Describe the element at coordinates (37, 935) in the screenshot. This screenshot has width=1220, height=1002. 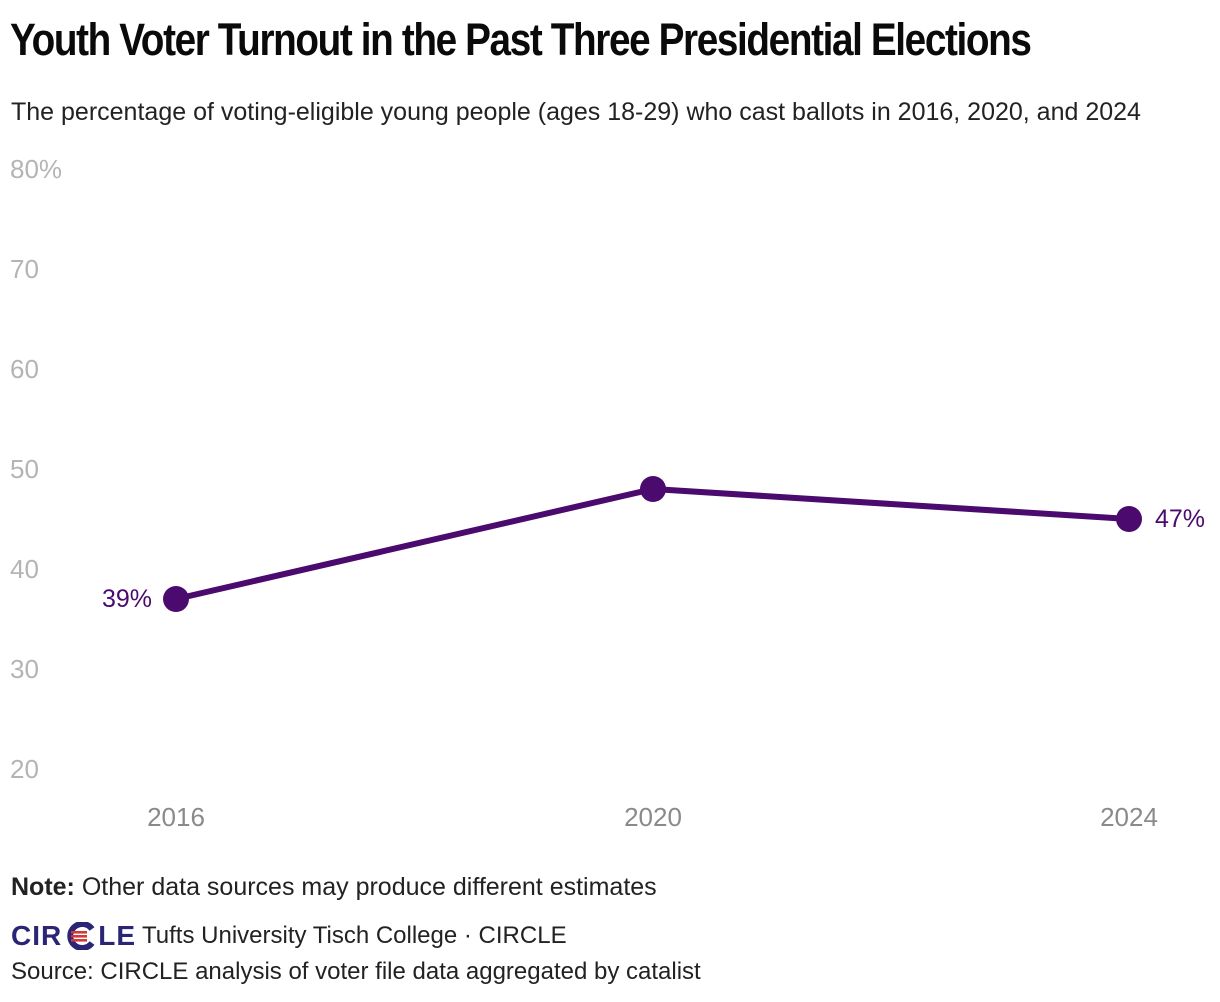
I see `logo-text-left: CIR` at that location.